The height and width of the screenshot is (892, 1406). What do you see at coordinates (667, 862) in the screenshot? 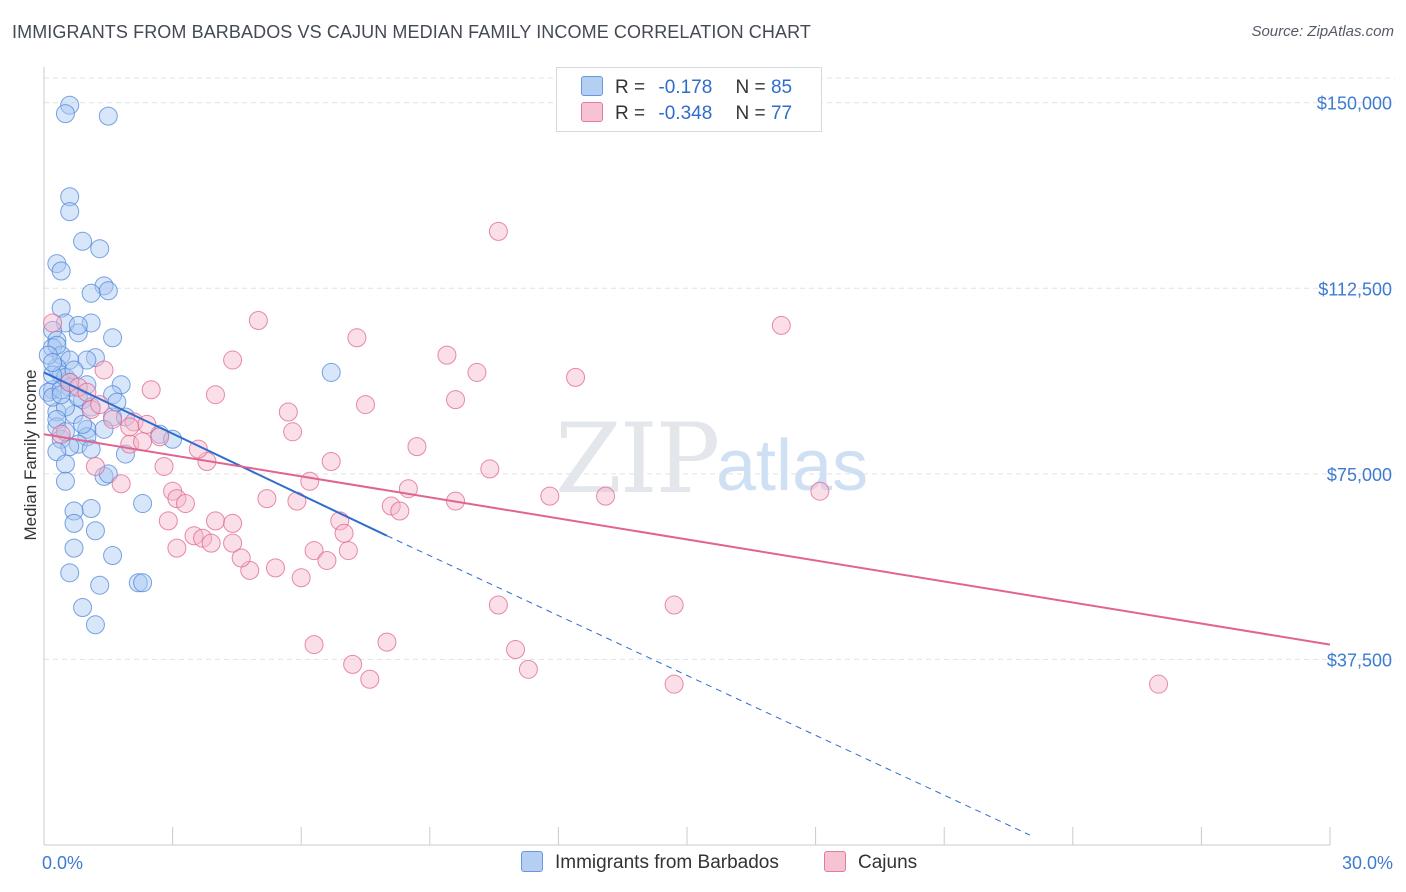
I see `series-legend-label: Immigrants from Barbados` at bounding box center [667, 862].